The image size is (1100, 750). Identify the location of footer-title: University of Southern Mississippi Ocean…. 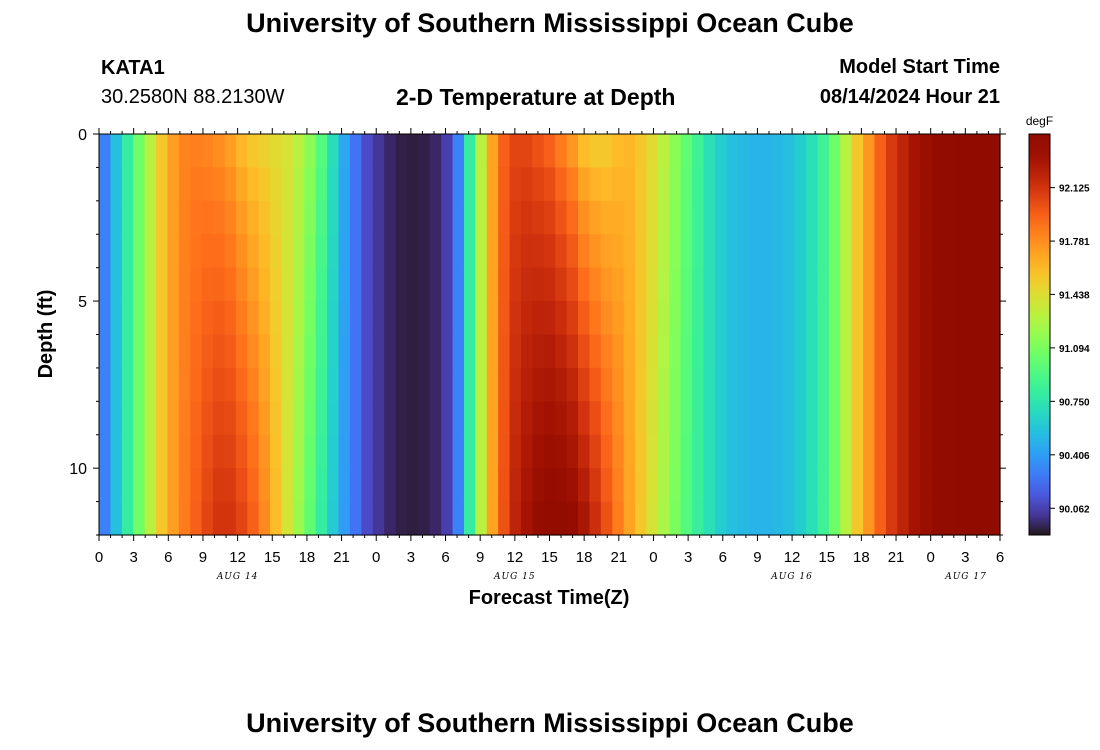
(550, 723).